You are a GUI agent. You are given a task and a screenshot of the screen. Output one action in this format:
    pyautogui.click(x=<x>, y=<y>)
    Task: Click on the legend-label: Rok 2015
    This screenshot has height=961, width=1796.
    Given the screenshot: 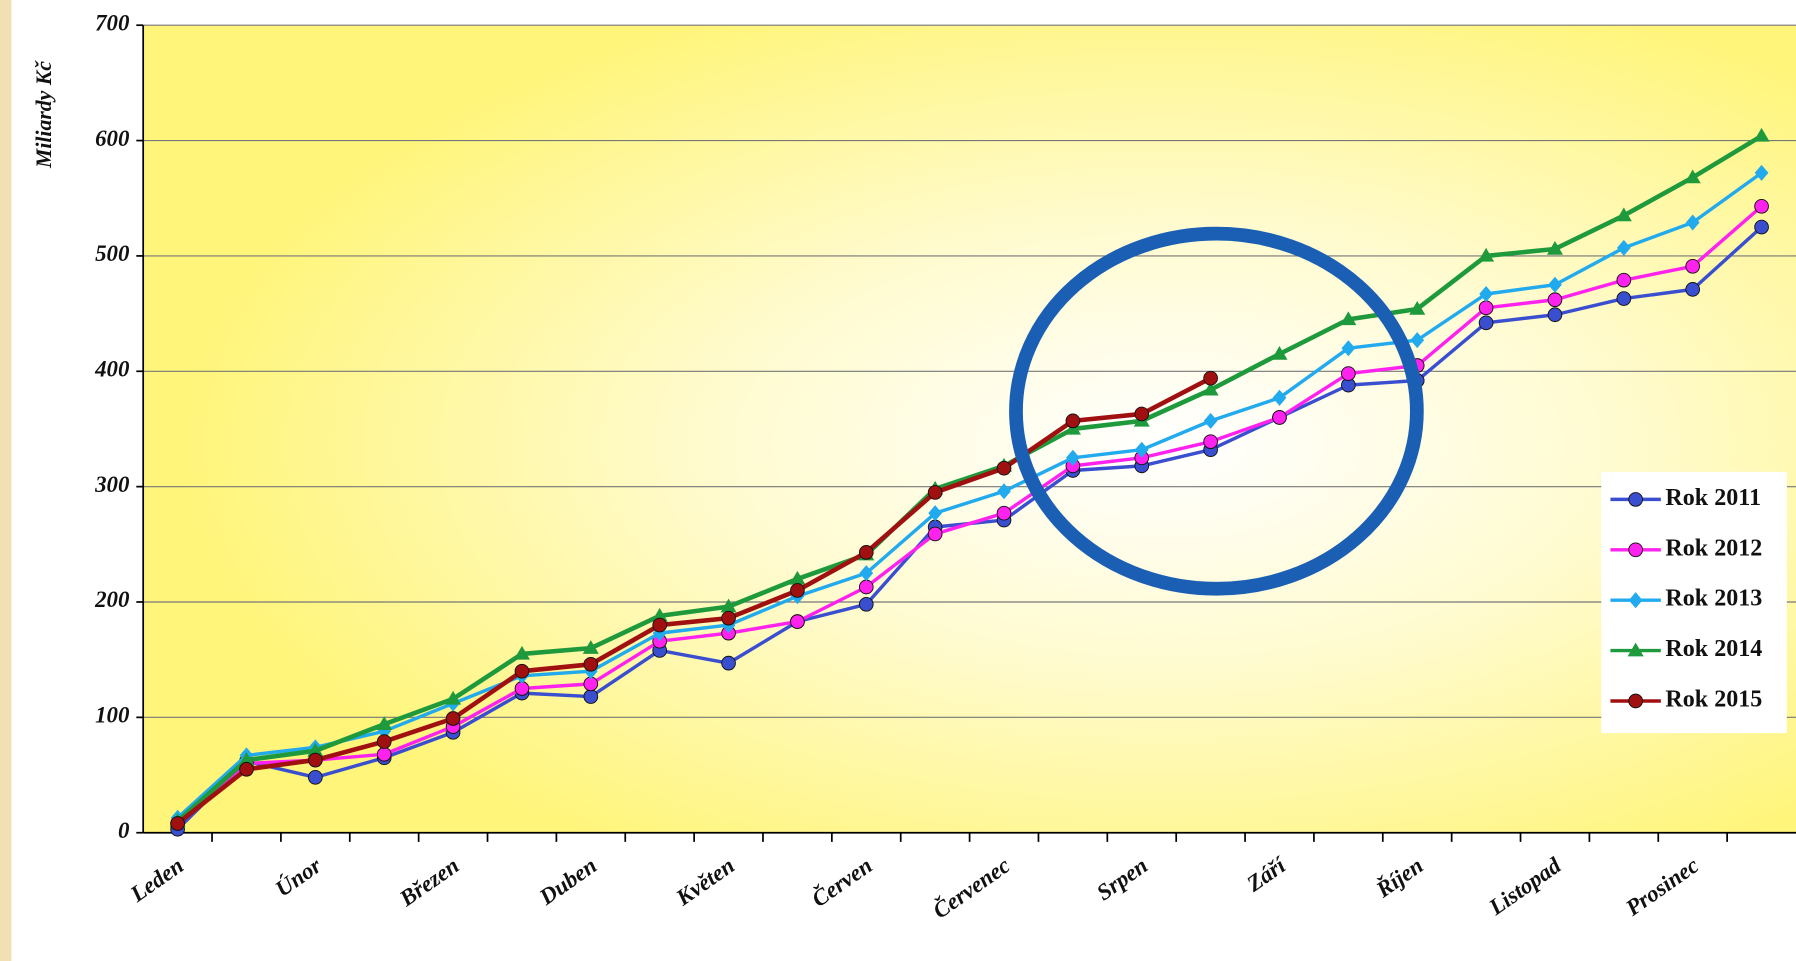 What is the action you would take?
    pyautogui.click(x=1713, y=700)
    